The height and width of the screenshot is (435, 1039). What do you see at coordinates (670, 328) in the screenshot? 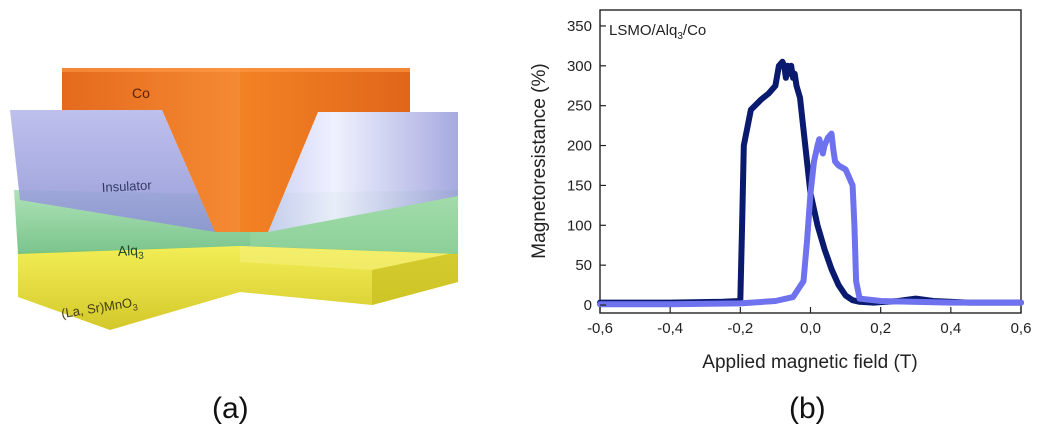
I see `x-tick-label: -0,4` at bounding box center [670, 328].